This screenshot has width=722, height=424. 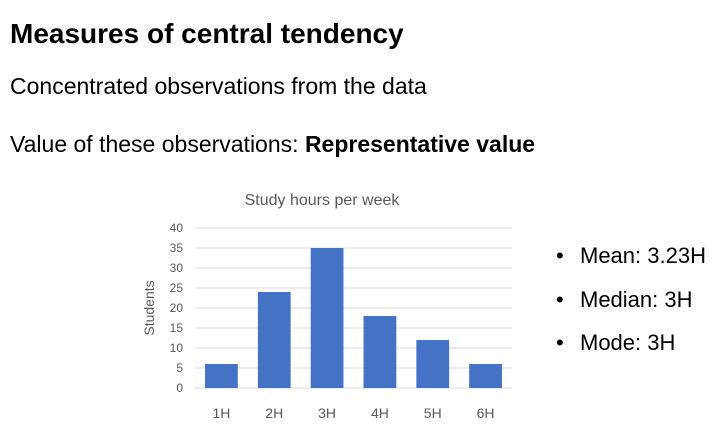 What do you see at coordinates (157, 144) in the screenshot?
I see `representative-value-prefix: Value of these observations:` at bounding box center [157, 144].